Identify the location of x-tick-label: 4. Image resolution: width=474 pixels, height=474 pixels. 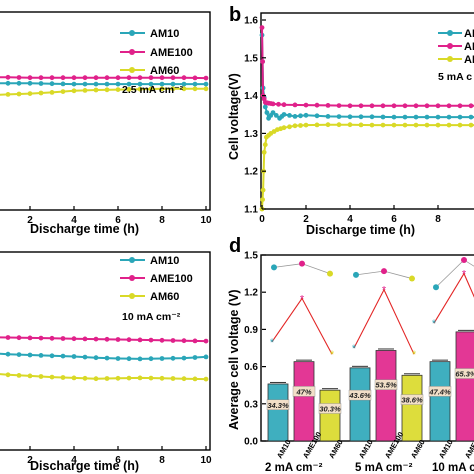
(74, 460).